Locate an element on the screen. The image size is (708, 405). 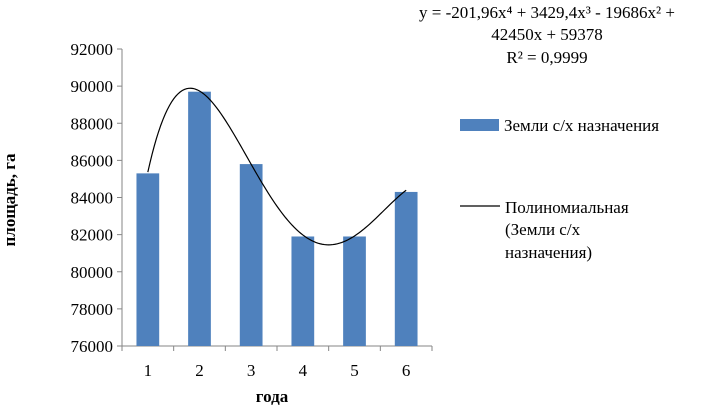
y-tick-label: 76000 is located at coordinates (92, 346).